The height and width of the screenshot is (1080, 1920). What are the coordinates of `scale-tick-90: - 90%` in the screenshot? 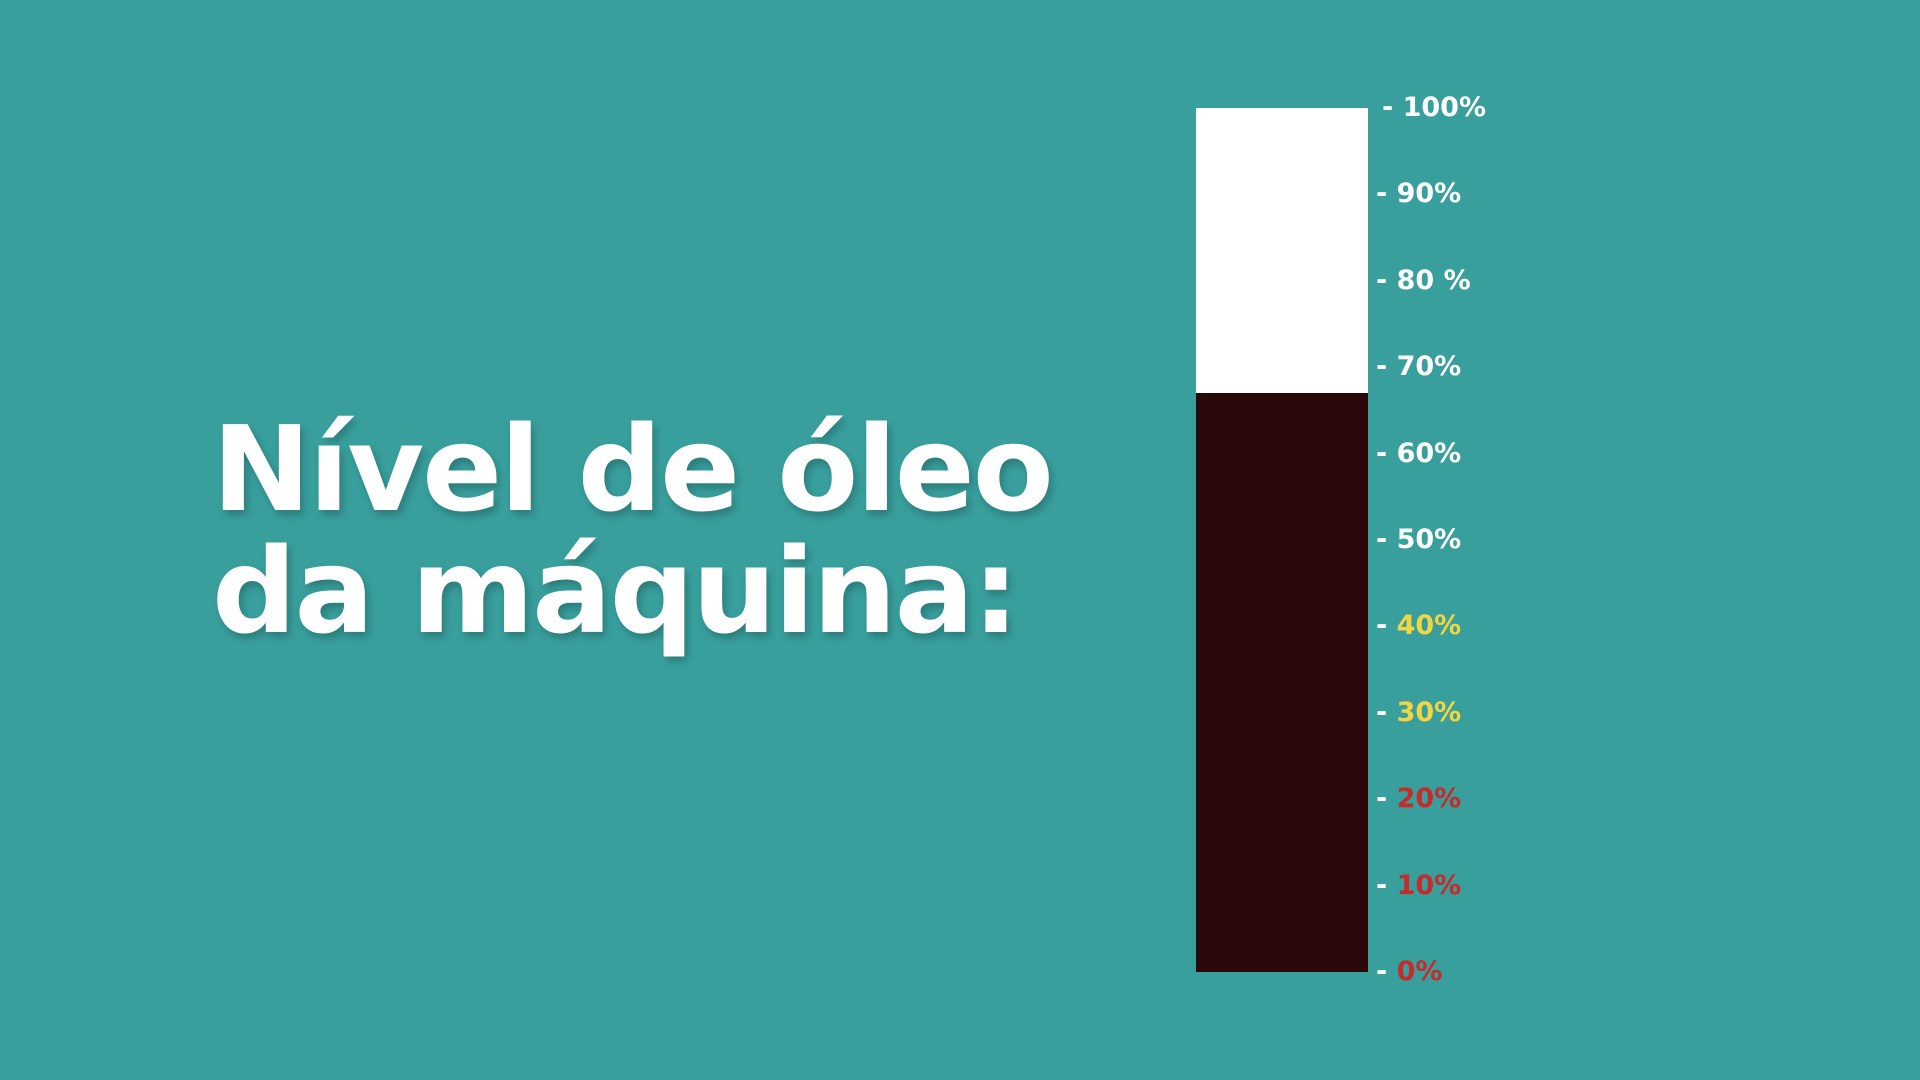 It's located at (1418, 194).